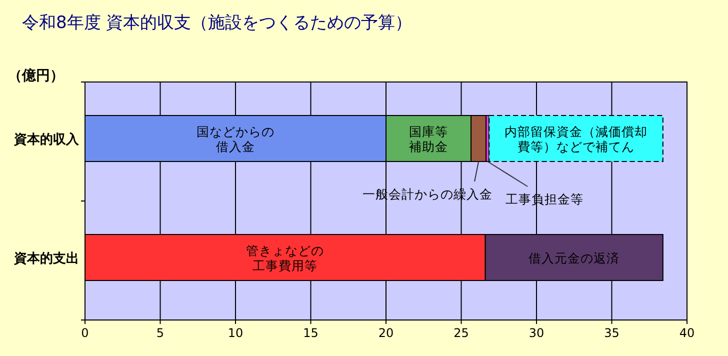 This screenshot has height=356, width=728. What do you see at coordinates (85, 333) in the screenshot?
I see `x-tick-label: 0` at bounding box center [85, 333].